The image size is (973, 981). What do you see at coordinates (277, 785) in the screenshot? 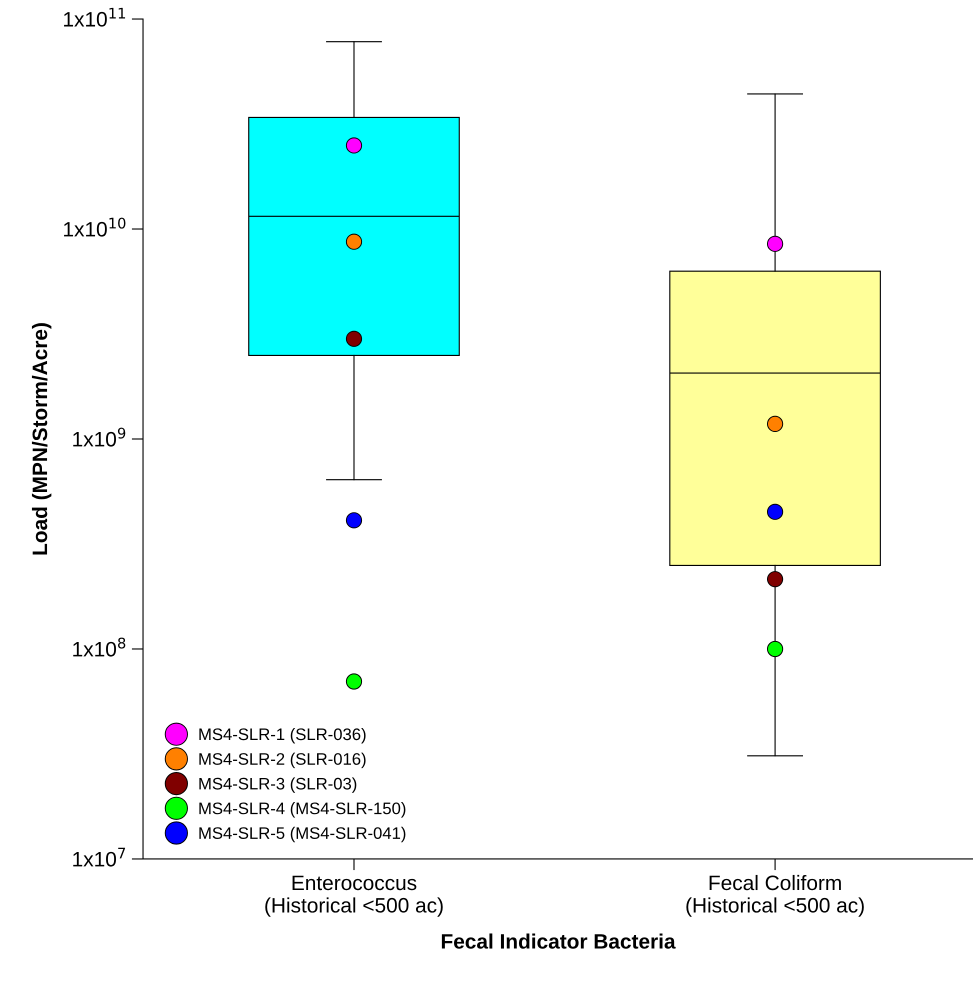
I see `legend-label: MS4-SLR-3 (SLR-03)` at bounding box center [277, 785].